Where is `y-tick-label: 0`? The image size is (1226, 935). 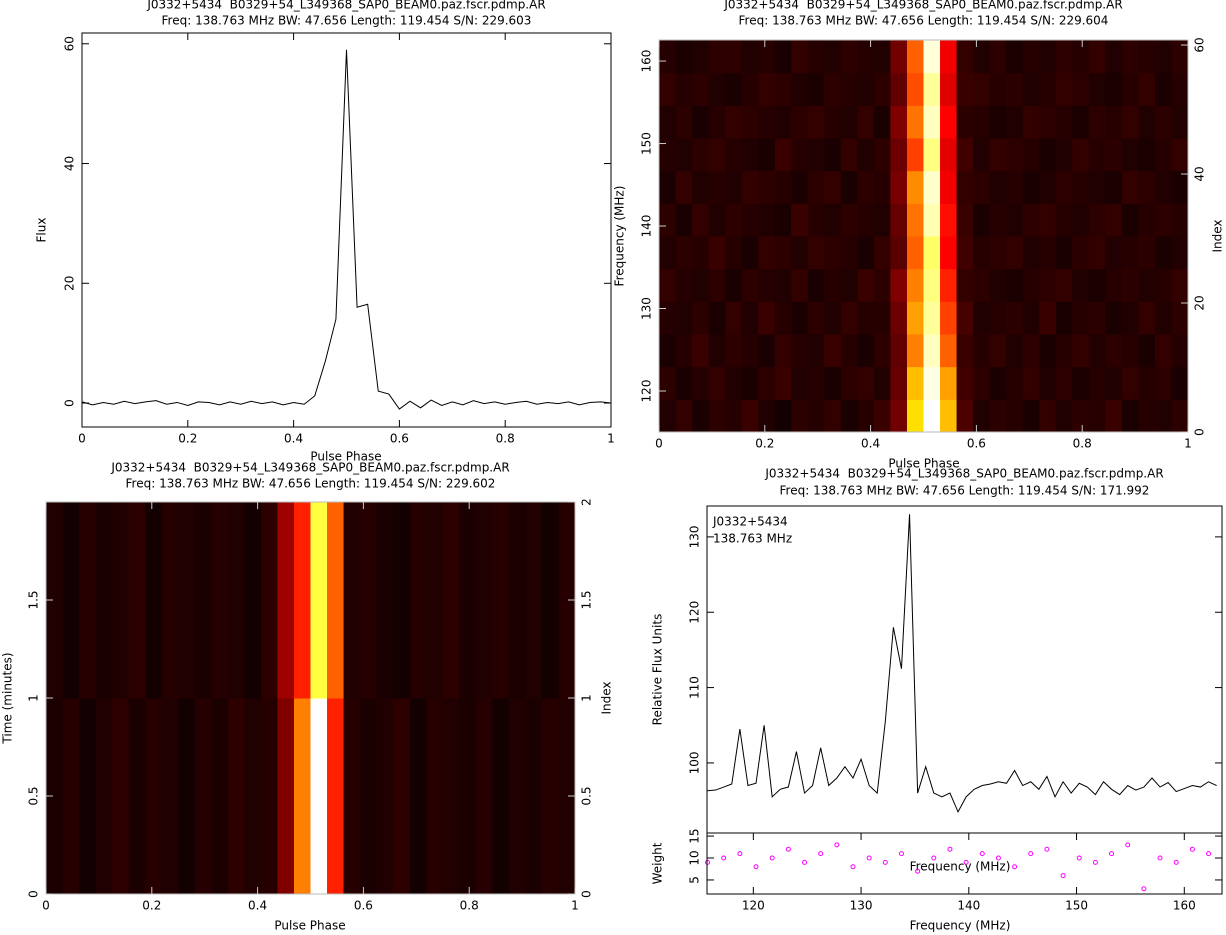 y-tick-label: 0 is located at coordinates (70, 403).